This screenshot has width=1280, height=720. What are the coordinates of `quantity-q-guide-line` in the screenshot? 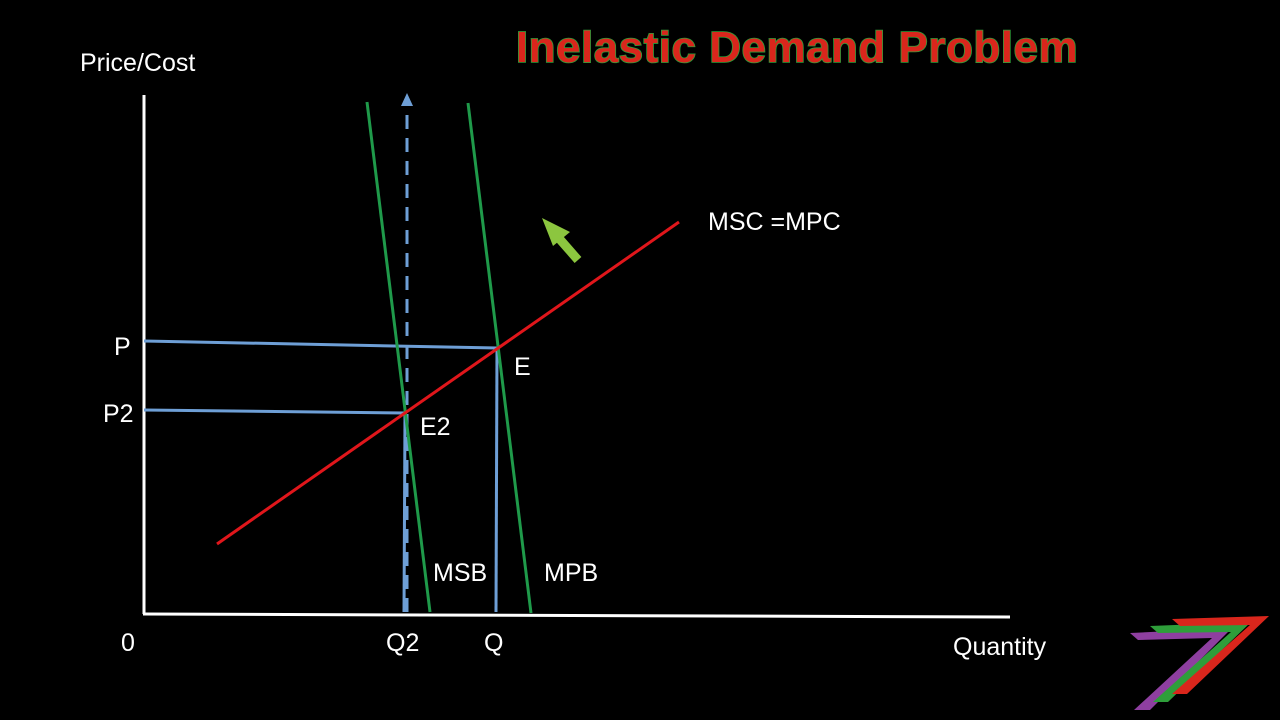 It's located at (496, 480).